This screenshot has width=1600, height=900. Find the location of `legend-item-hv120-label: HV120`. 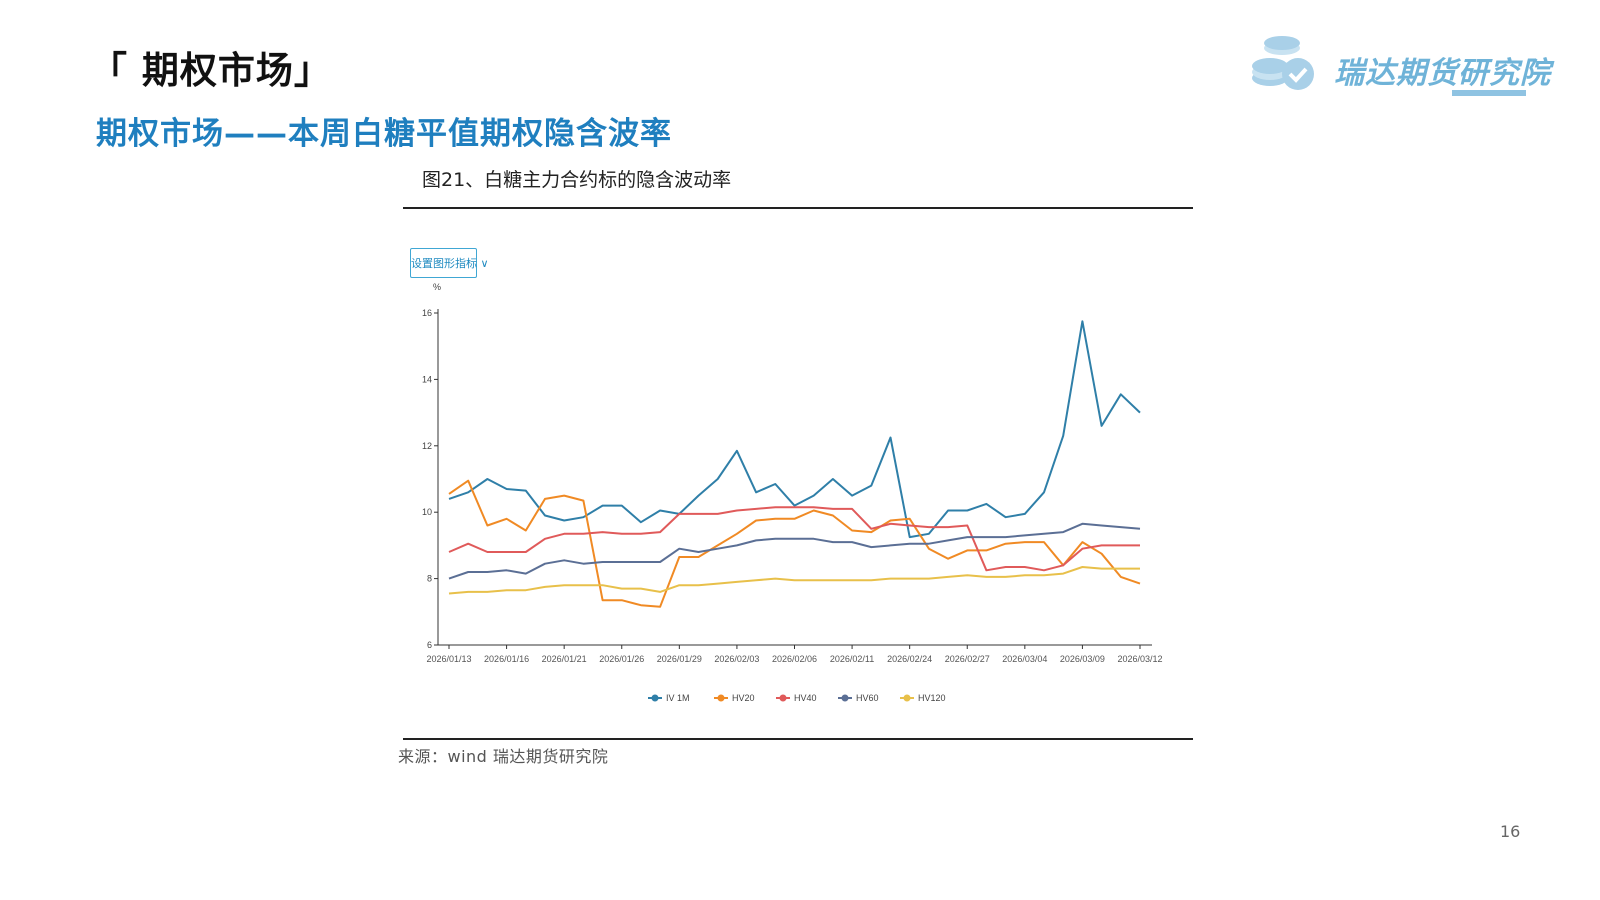

legend-item-hv120-label: HV120 is located at coordinates (932, 698).